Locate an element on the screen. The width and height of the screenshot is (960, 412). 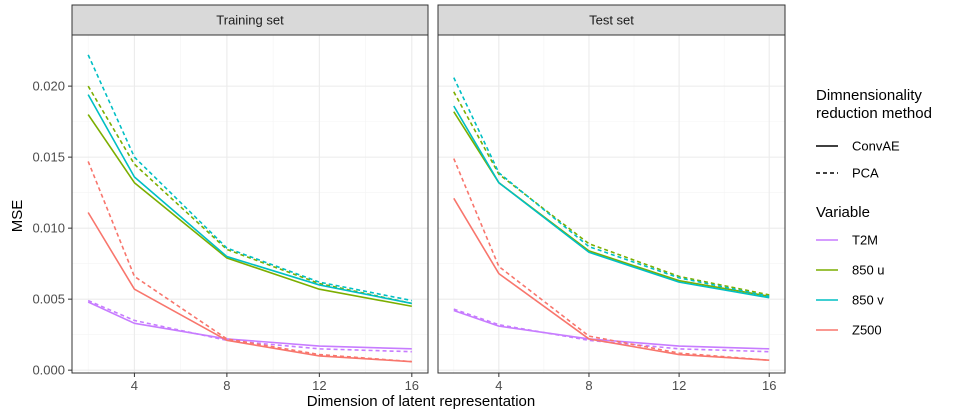
legend-method-title: reduction method is located at coordinates (874, 113).